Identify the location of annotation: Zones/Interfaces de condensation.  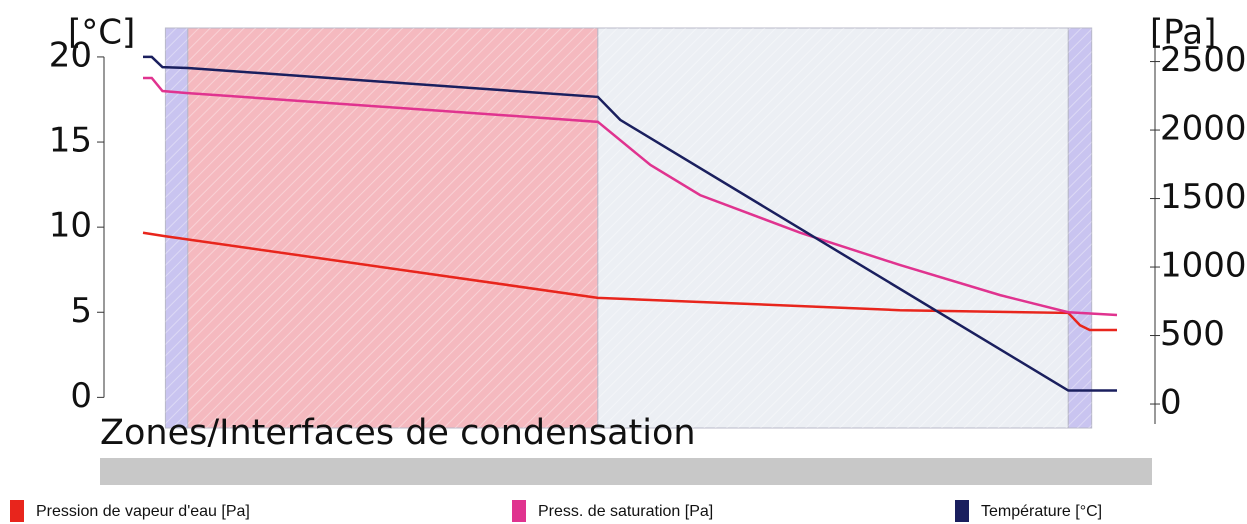
(398, 433).